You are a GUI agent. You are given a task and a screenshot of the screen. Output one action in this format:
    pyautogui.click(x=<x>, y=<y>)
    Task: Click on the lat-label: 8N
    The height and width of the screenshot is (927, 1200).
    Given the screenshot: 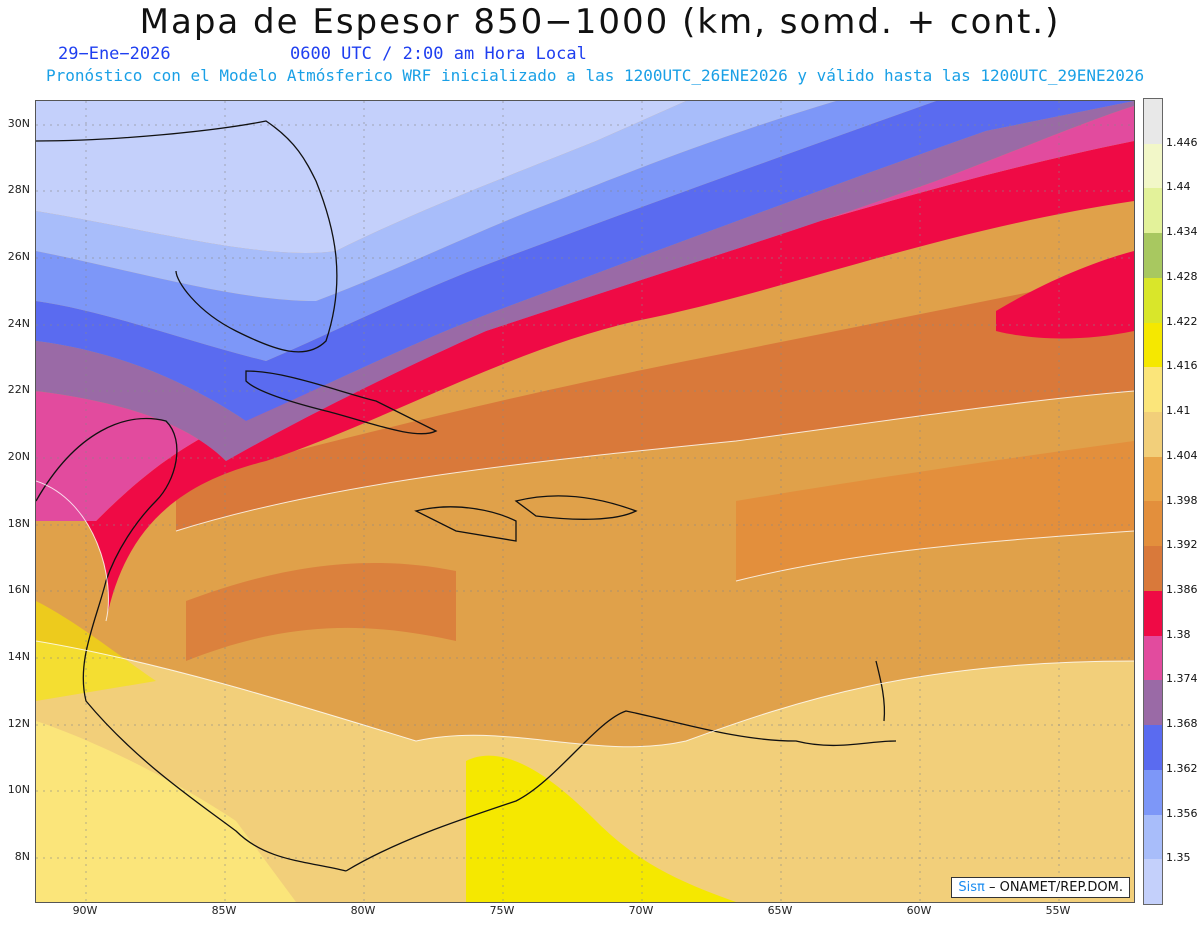 What is the action you would take?
    pyautogui.click(x=22, y=856)
    